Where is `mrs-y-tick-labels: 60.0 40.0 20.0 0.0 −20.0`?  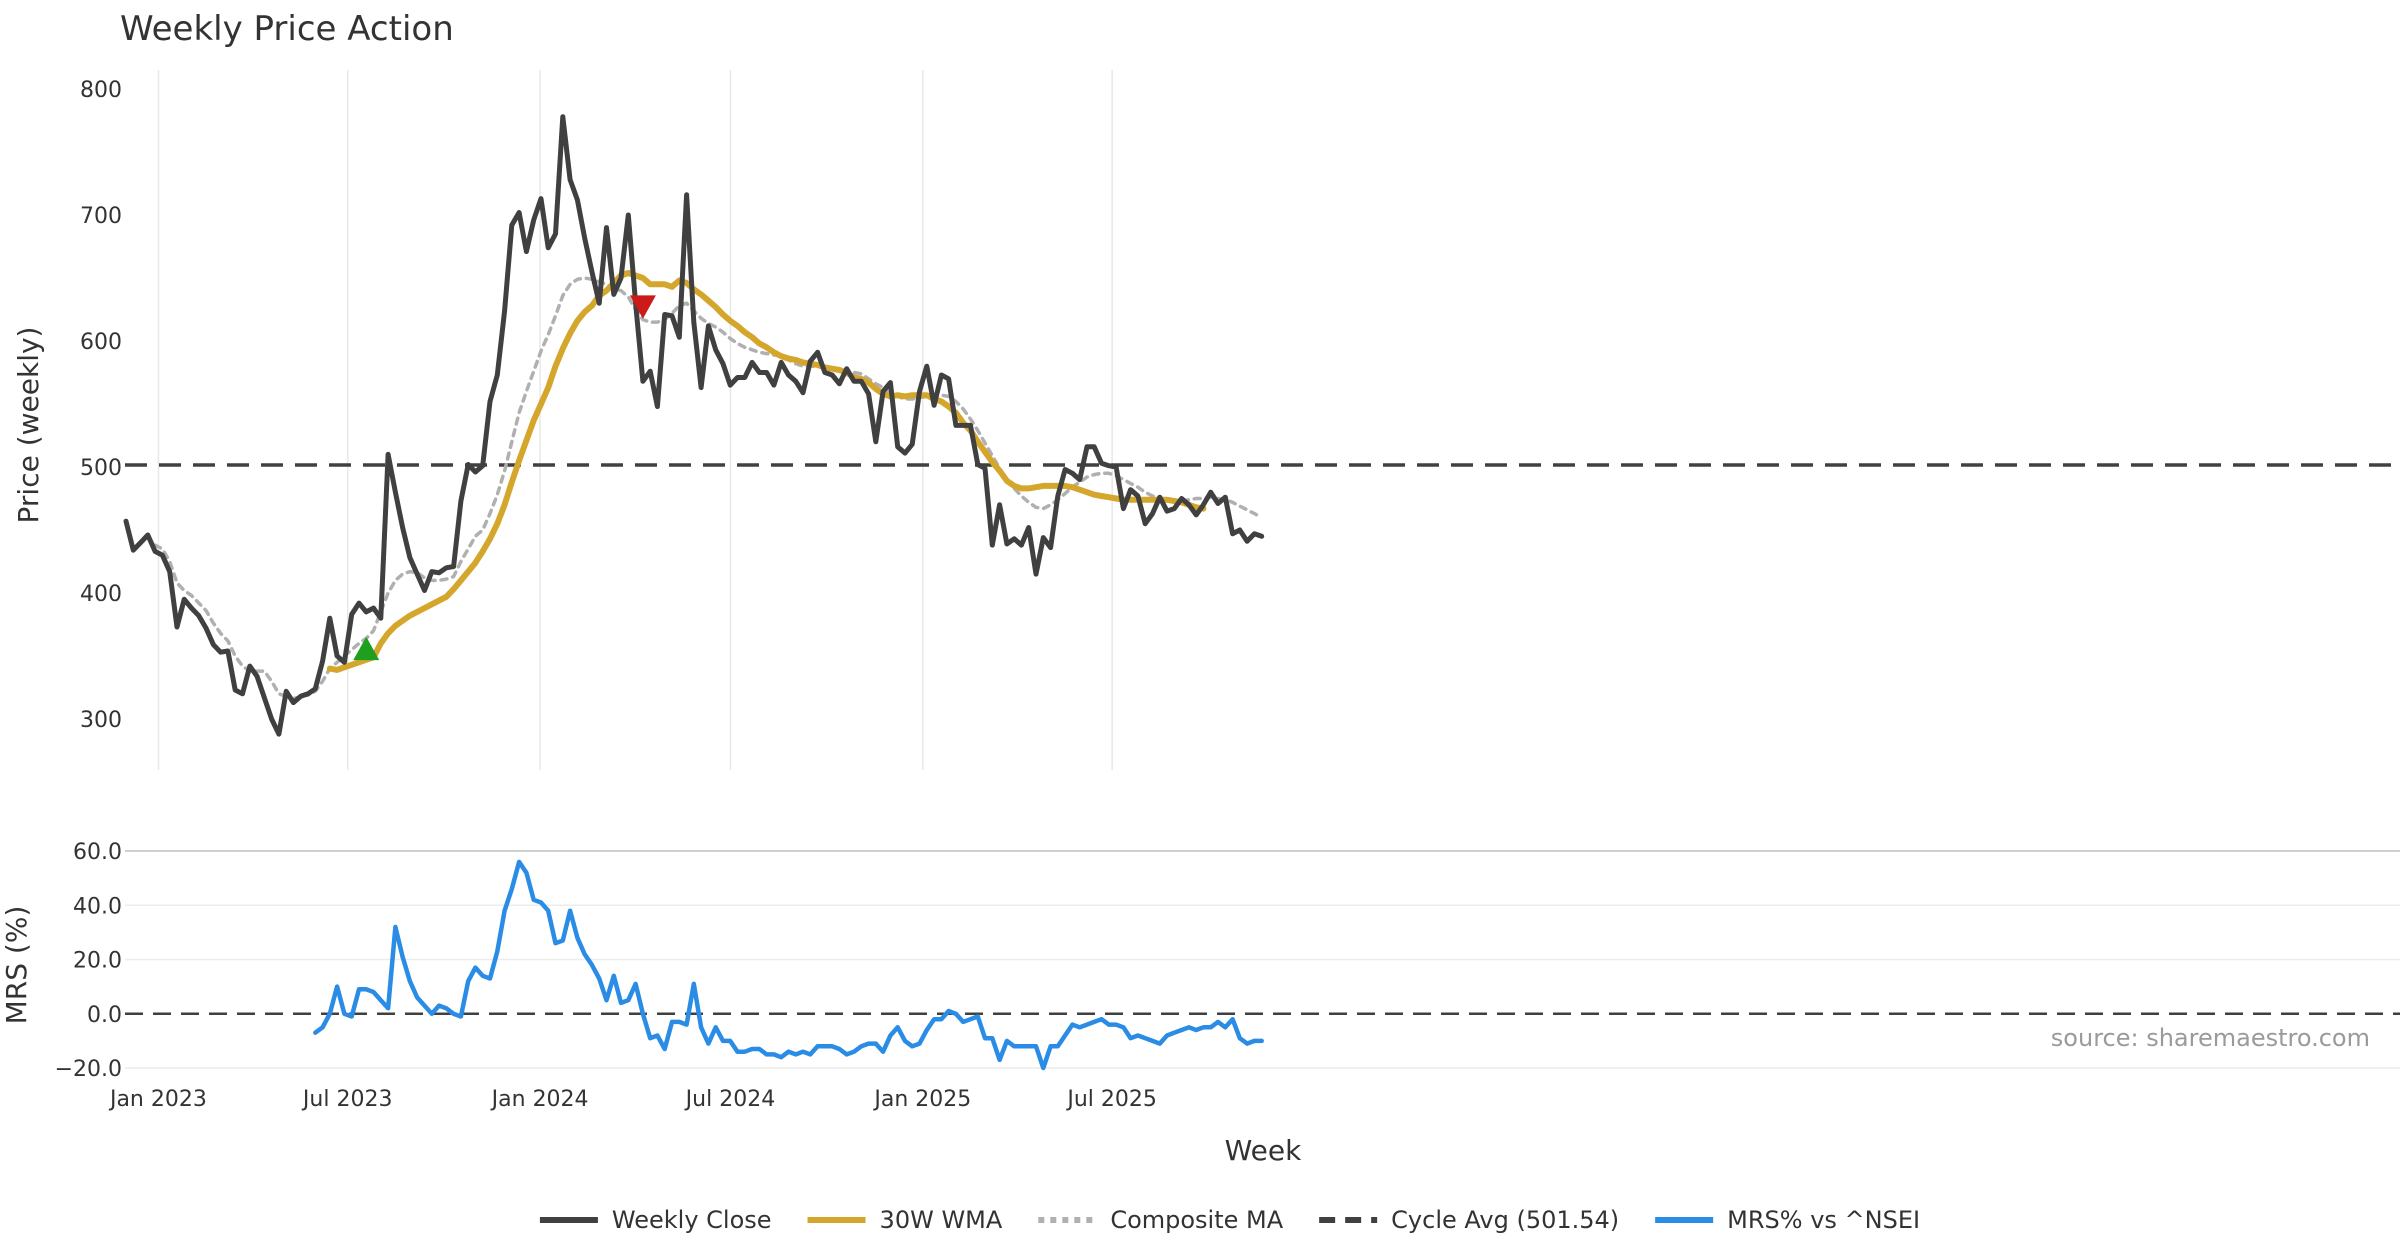 mrs-y-tick-labels: 60.0 40.0 20.0 0.0 −20.0 is located at coordinates (88, 961).